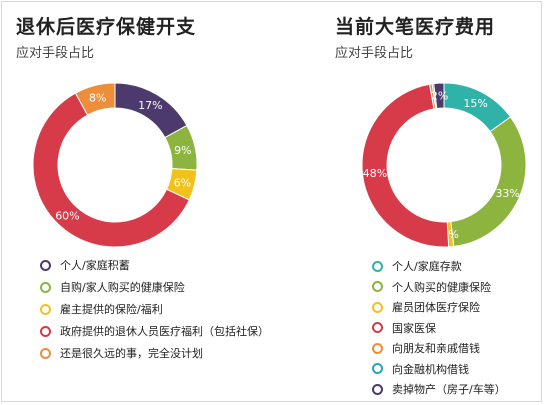 The image size is (545, 405). Describe the element at coordinates (436, 349) in the screenshot. I see `legend-label: 向朋友和亲戚借钱` at that location.